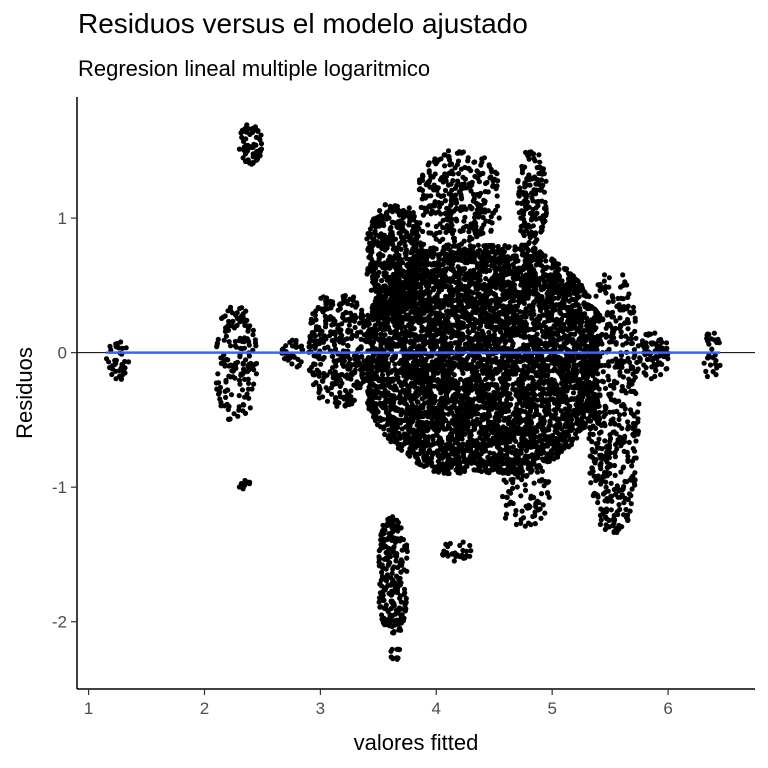 The image size is (768, 768). I want to click on chart-title: Residuos versus el modelo ajustado, so click(303, 23).